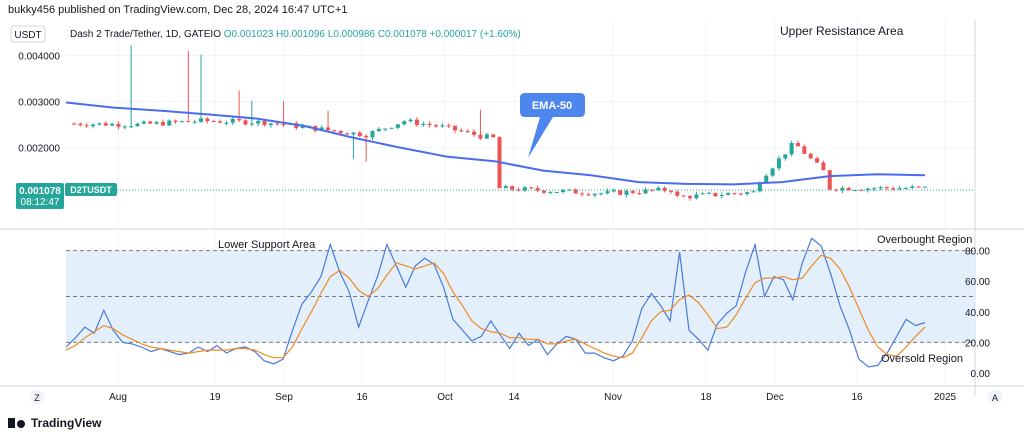  I want to click on price-axis-label: 0.004000, so click(39, 57).